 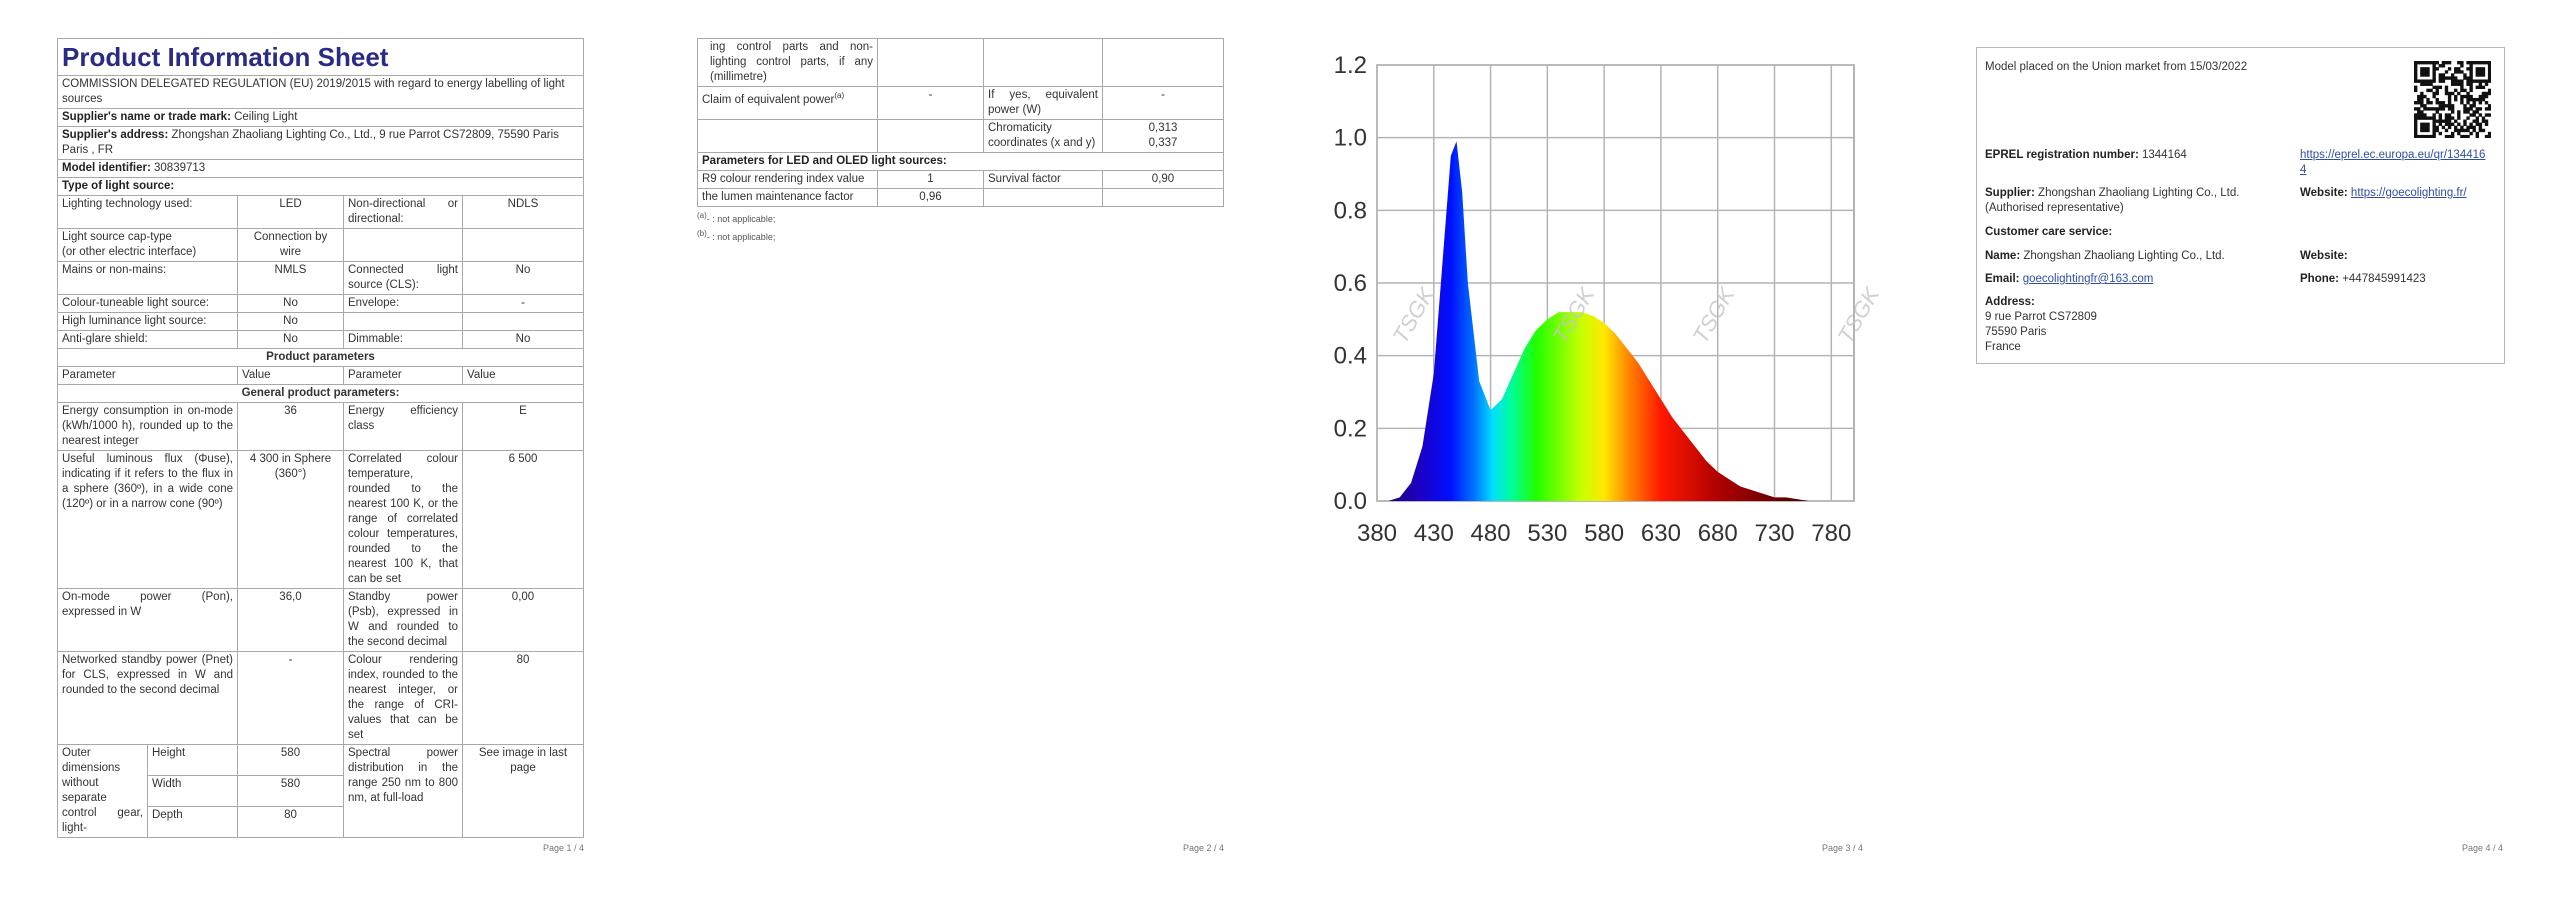 What do you see at coordinates (960, 235) in the screenshot?
I see `footnote: (b)- : not applicable;` at bounding box center [960, 235].